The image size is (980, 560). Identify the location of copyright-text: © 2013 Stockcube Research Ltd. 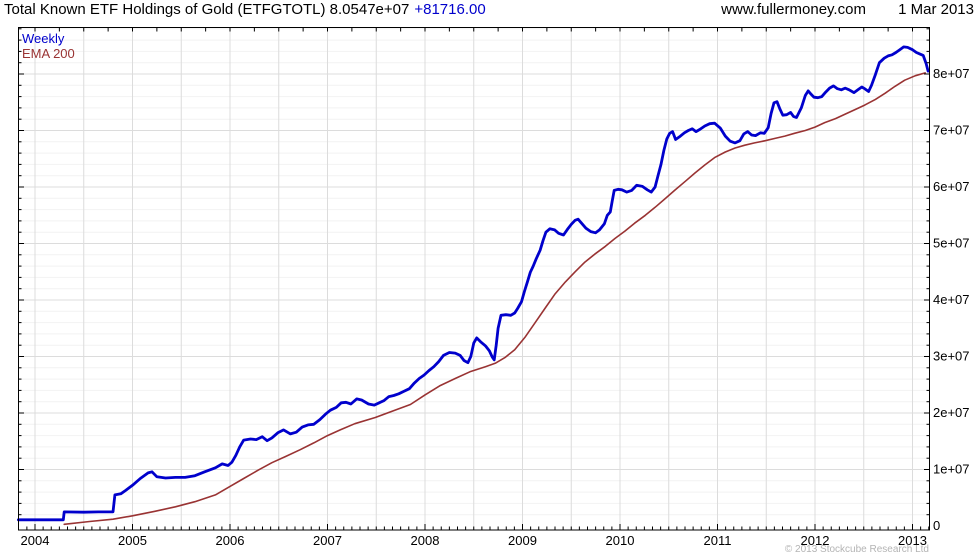
(857, 549).